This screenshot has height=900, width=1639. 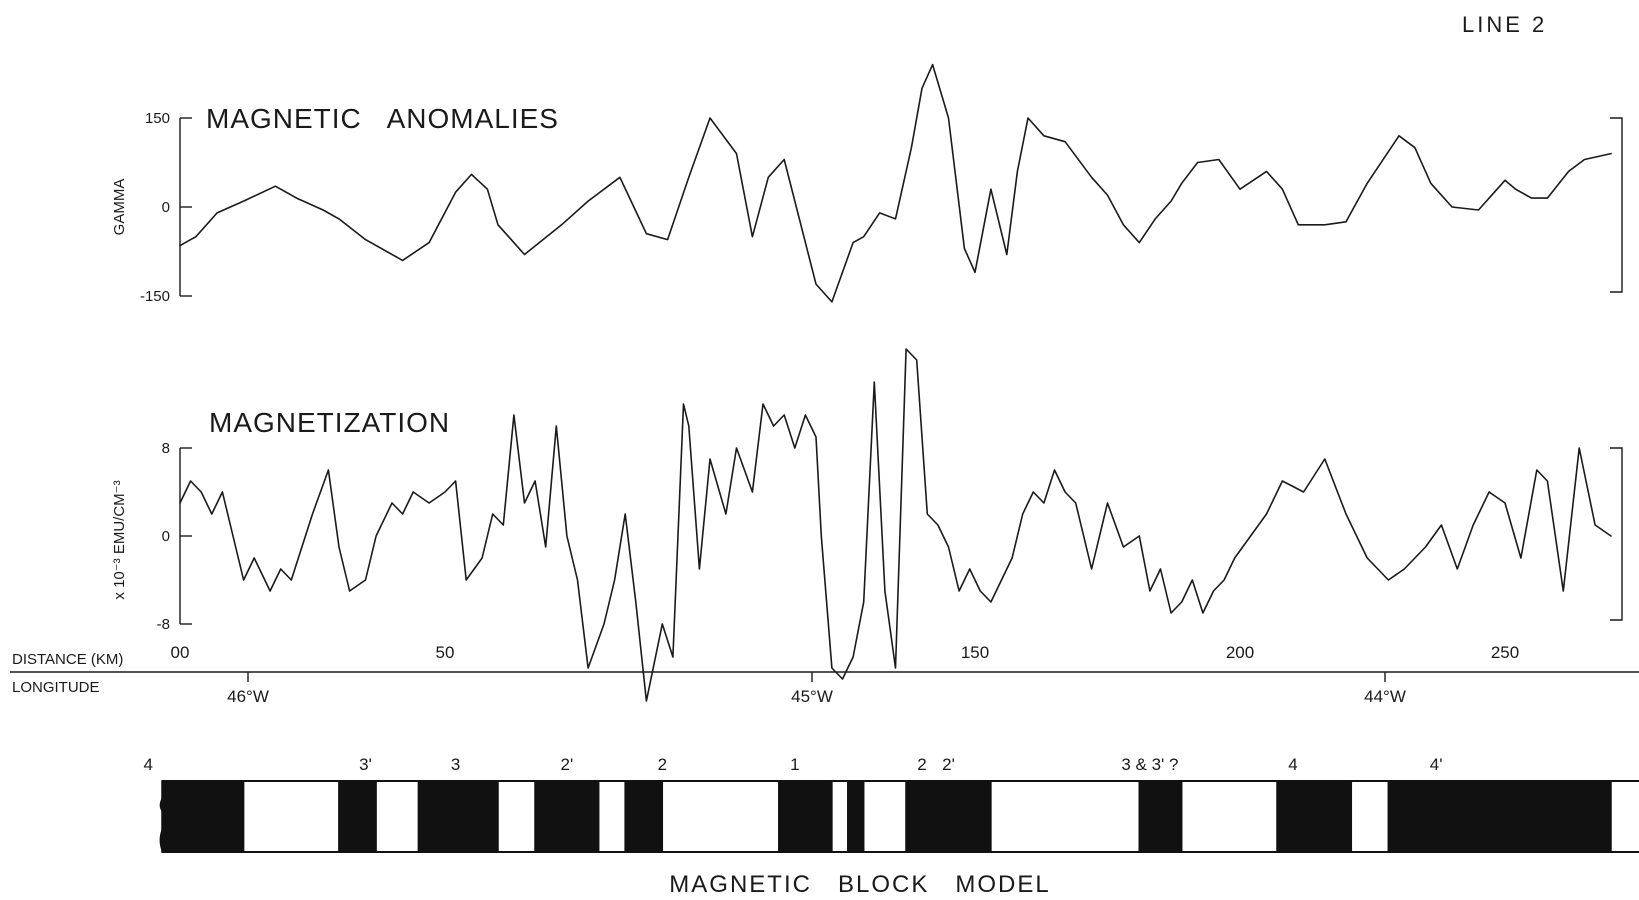 What do you see at coordinates (975, 652) in the screenshot?
I see `distance-tick-label: 150` at bounding box center [975, 652].